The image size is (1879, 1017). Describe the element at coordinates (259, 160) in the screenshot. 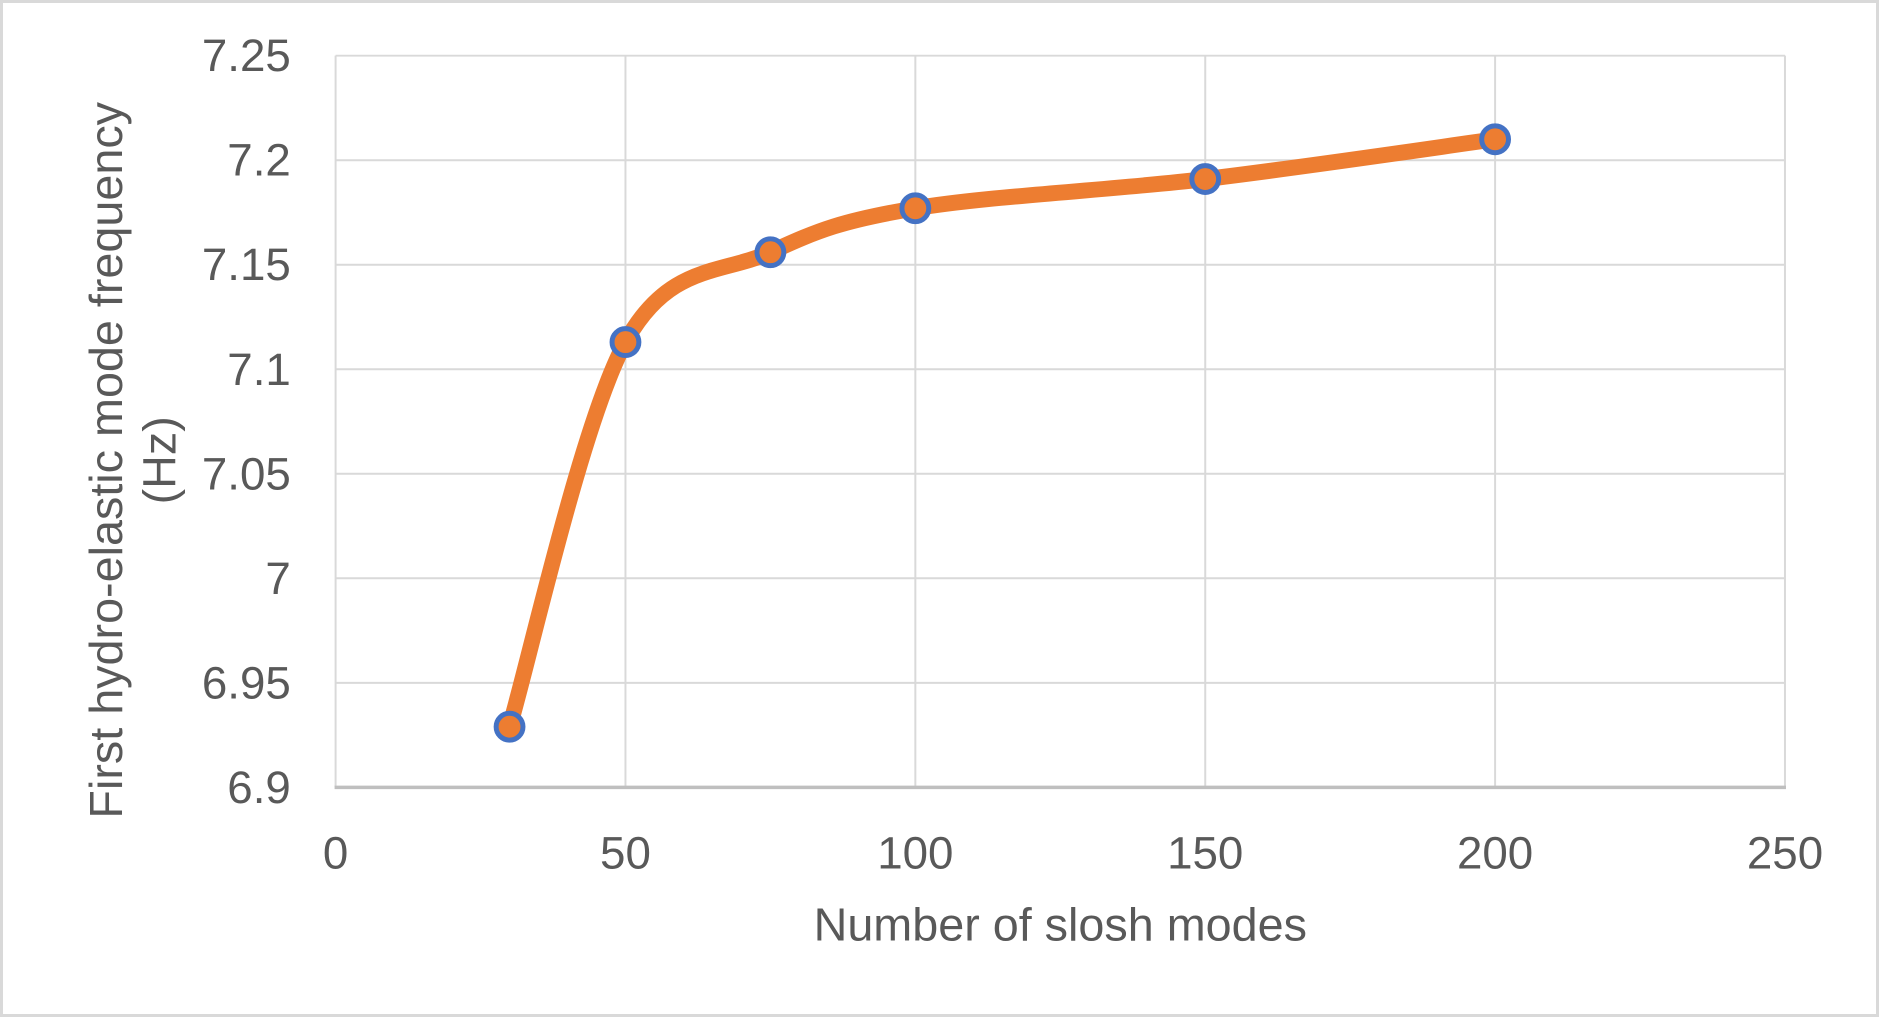

I see `y-tick-label: 7.2` at that location.